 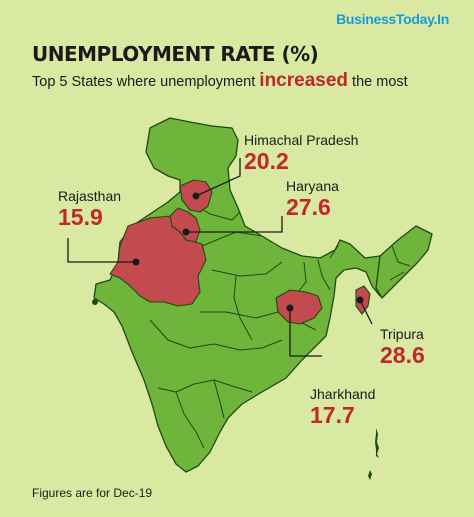 I want to click on state-name: Himachal Pradesh, so click(x=301, y=140).